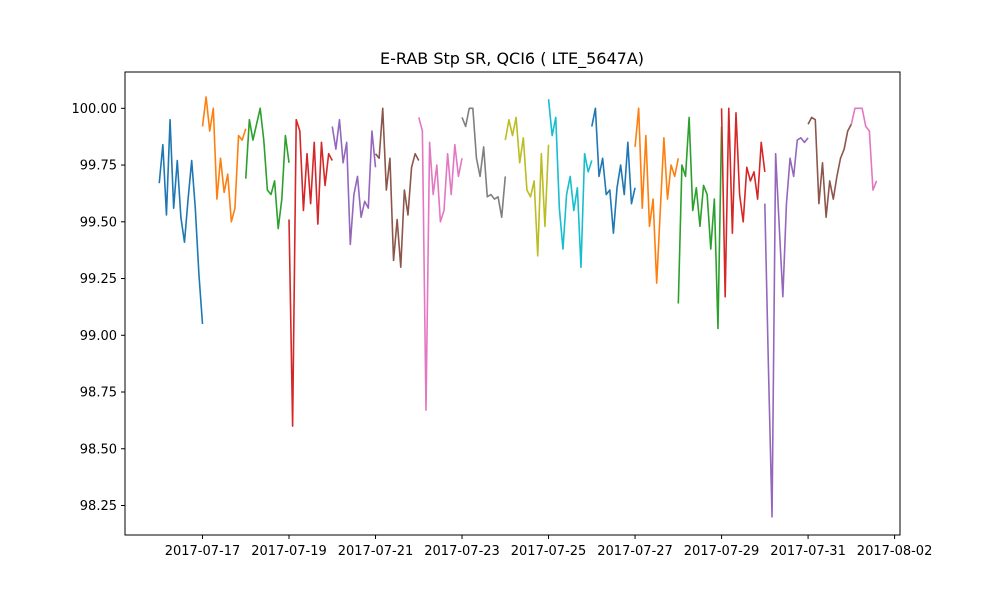  I want to click on x-tick-label: 2017-07-31, so click(808, 551).